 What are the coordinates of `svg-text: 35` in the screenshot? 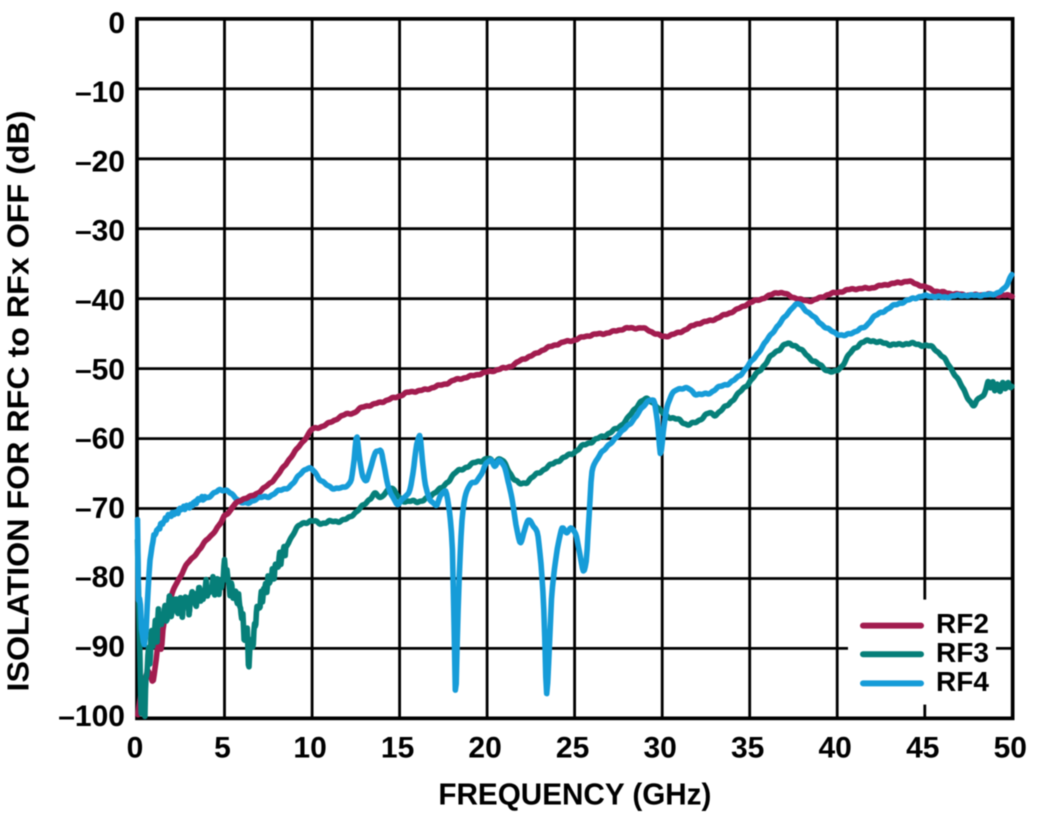 It's located at (747, 748).